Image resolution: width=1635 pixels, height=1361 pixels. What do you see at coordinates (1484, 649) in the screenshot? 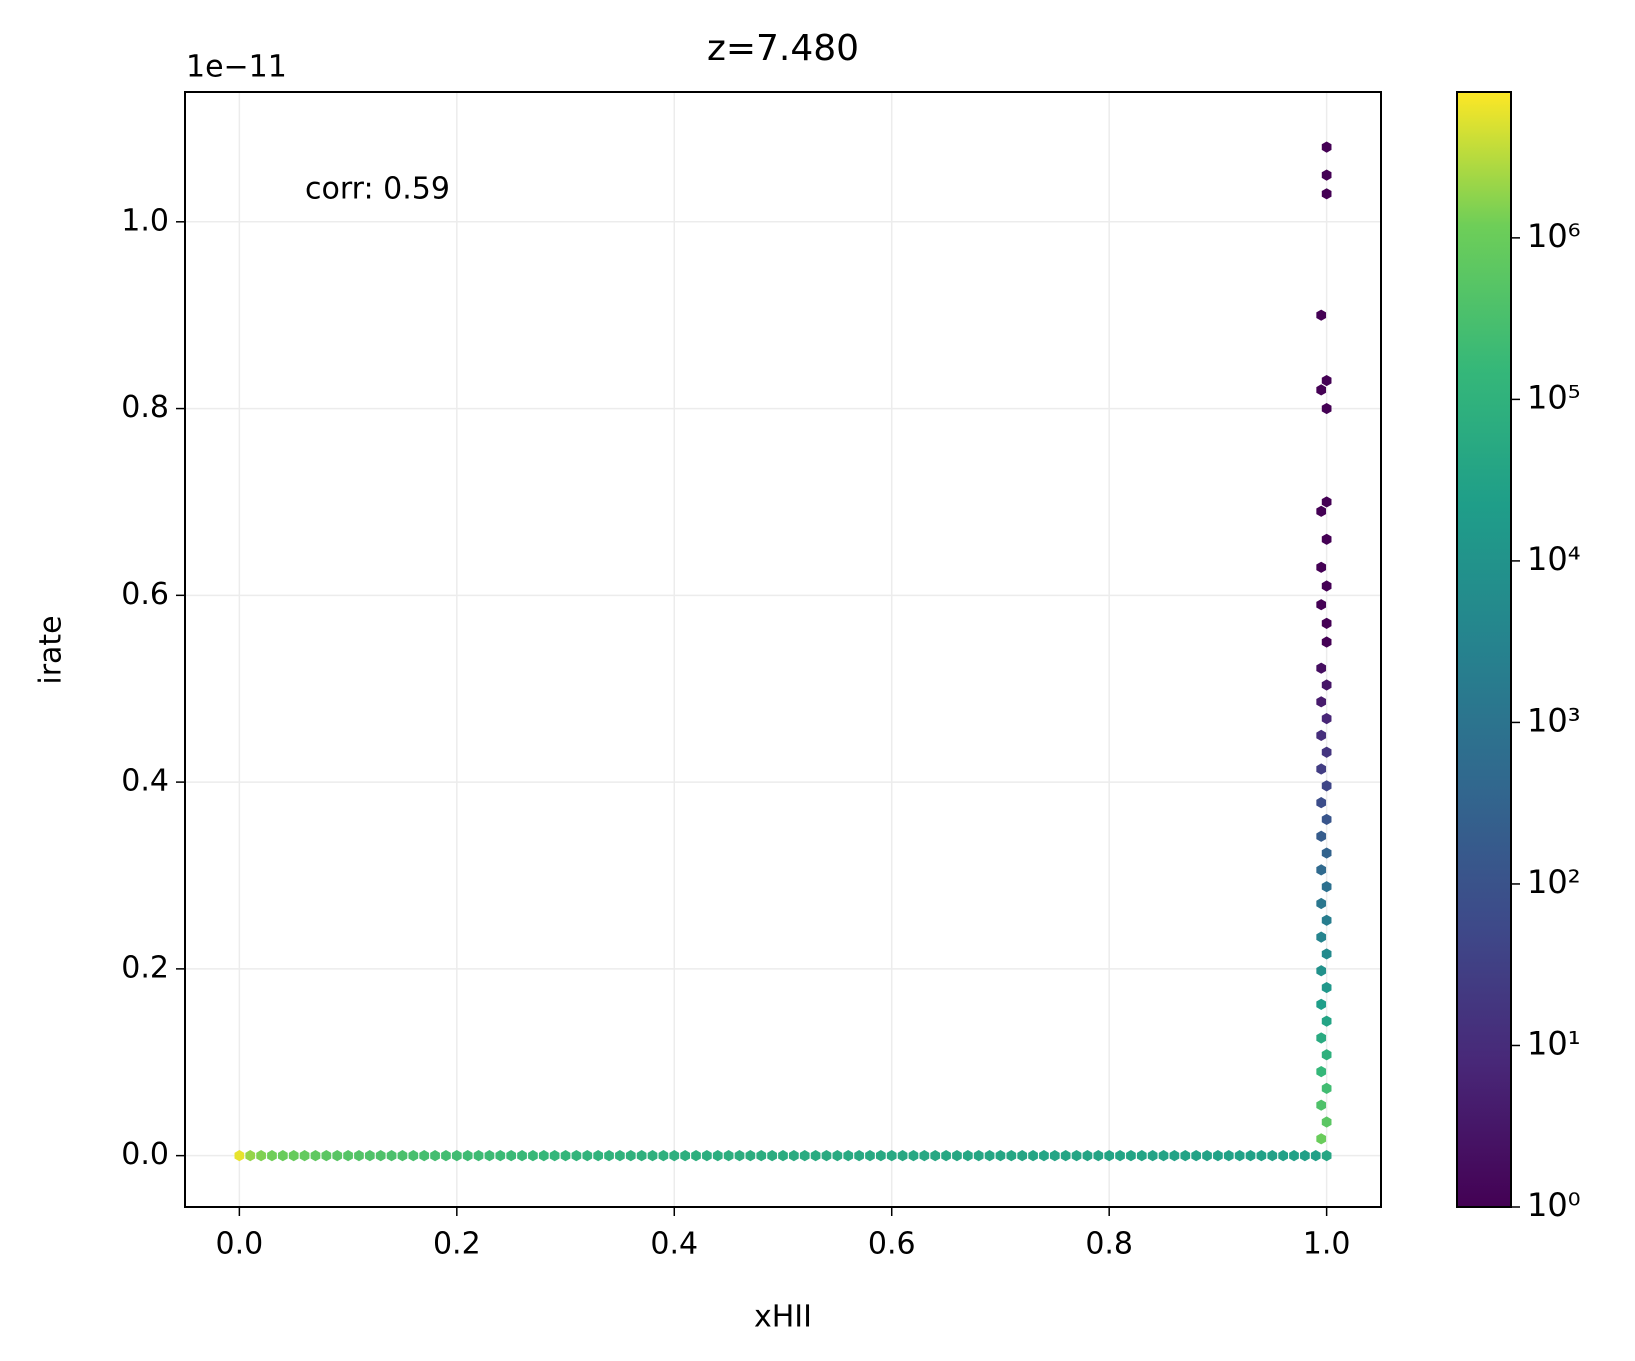
I see `colorbar` at bounding box center [1484, 649].